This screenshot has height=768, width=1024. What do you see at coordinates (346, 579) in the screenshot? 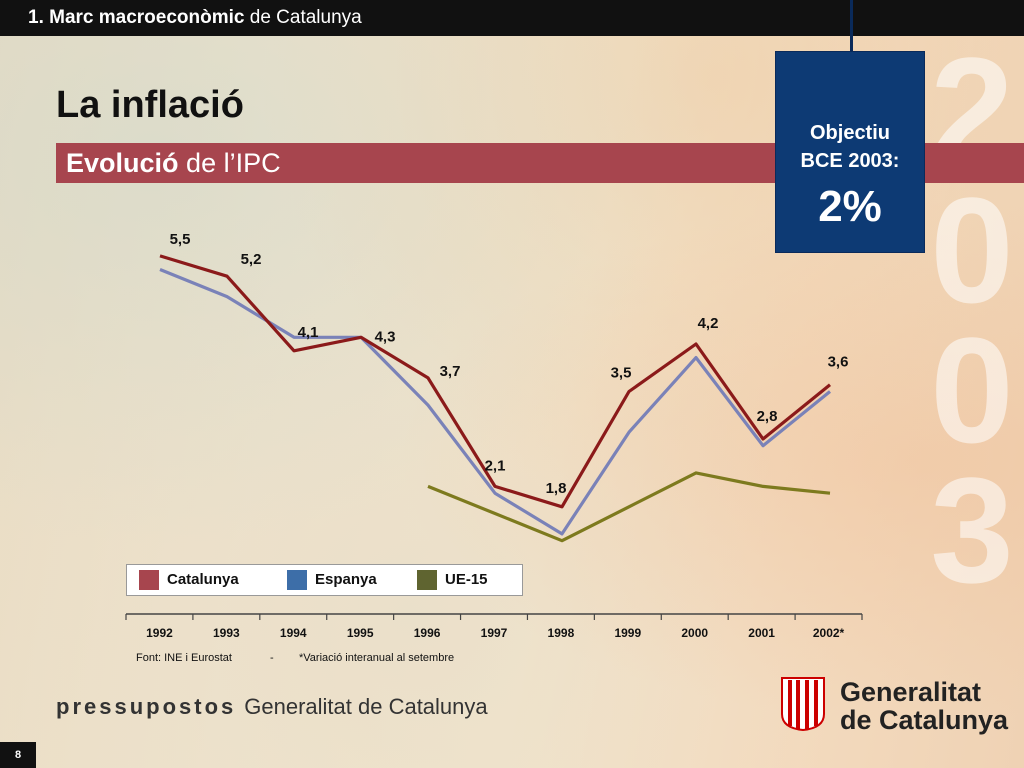
I see `legend-label-espanya: Espanya` at bounding box center [346, 579].